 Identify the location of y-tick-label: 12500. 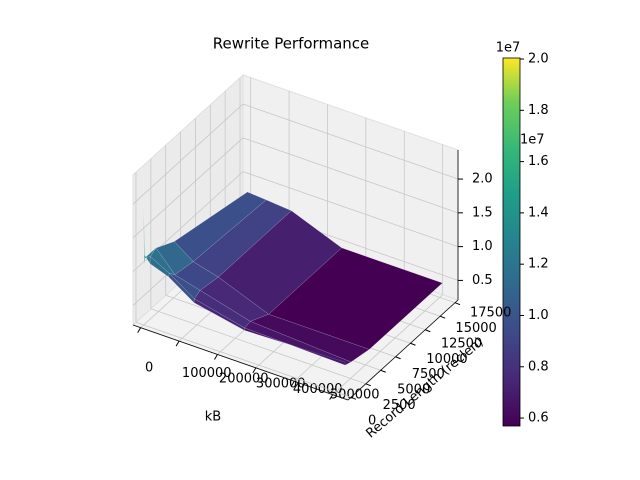
(461, 343).